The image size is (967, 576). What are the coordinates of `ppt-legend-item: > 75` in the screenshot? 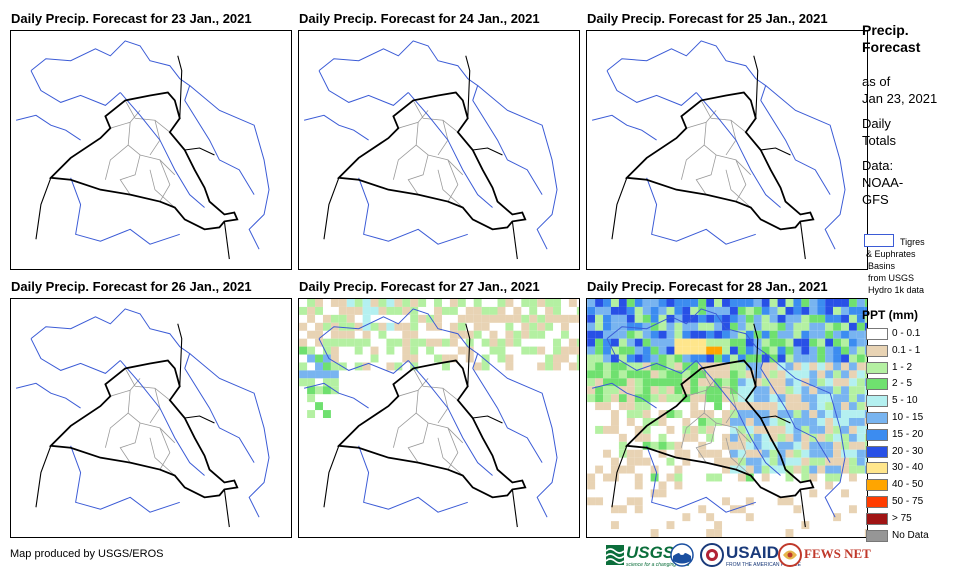 It's located at (914, 519).